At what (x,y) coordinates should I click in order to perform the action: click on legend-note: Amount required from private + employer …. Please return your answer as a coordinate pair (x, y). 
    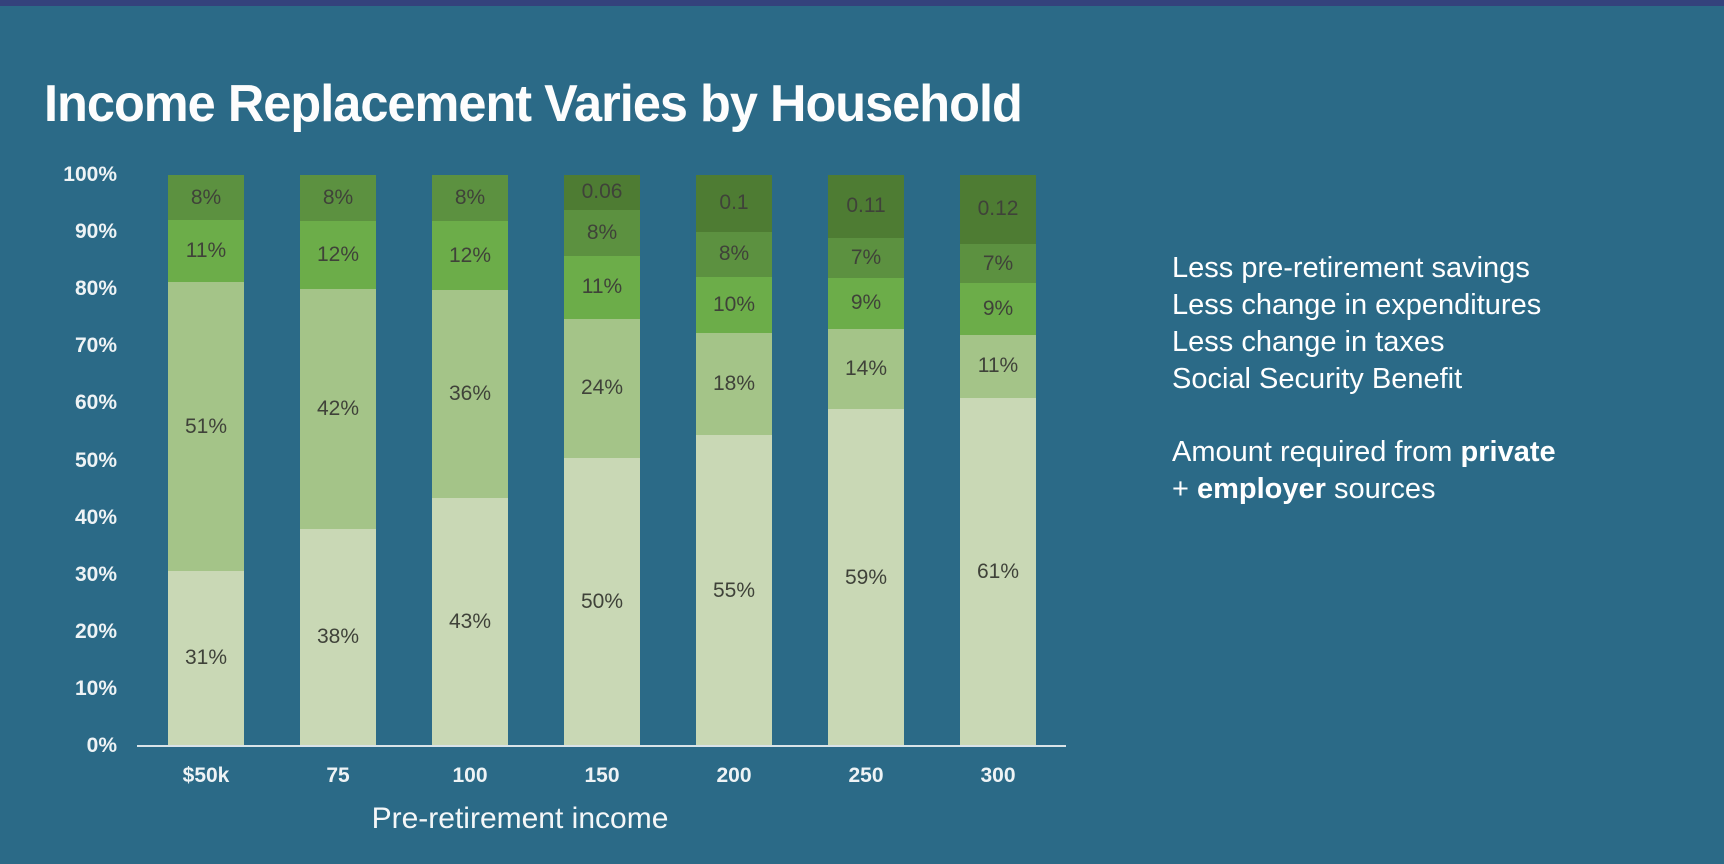
    Looking at the image, I should click on (1412, 471).